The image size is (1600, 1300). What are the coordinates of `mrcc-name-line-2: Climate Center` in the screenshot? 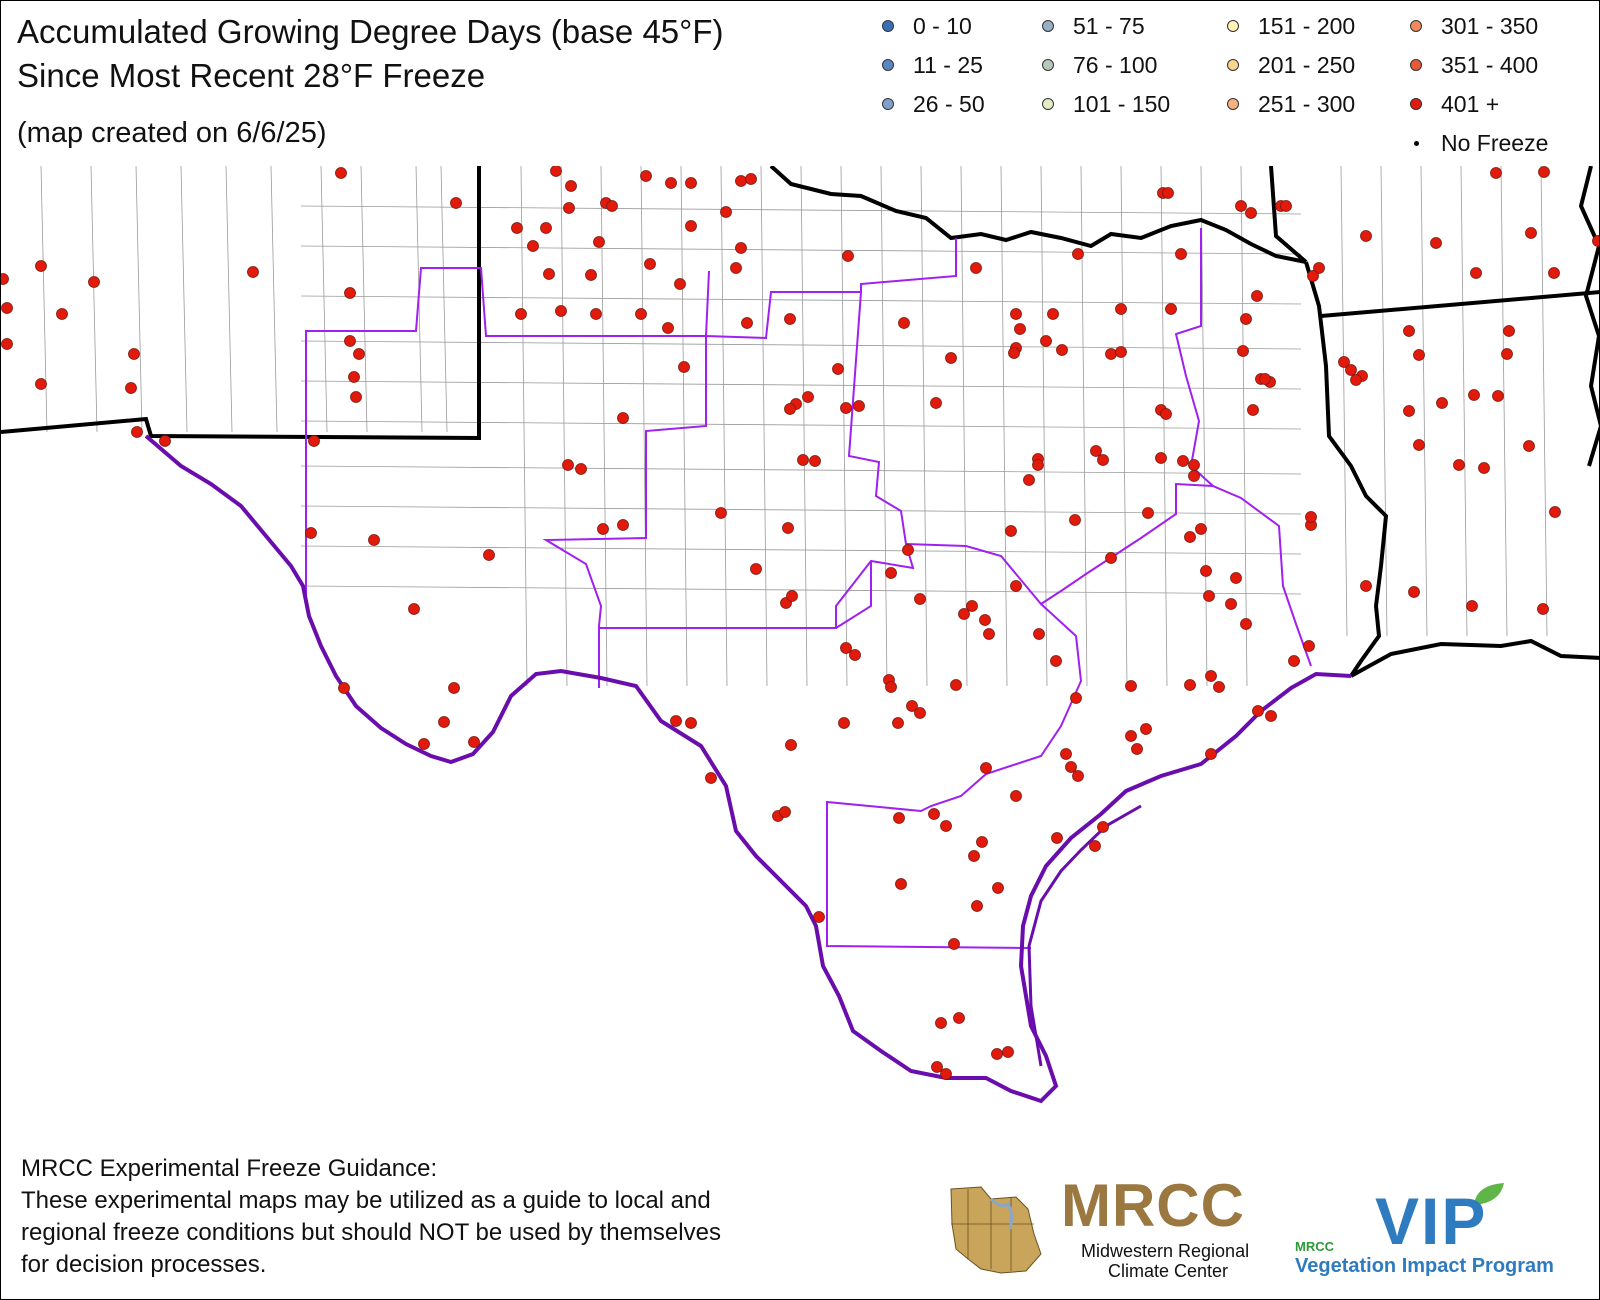 It's located at (1168, 1271).